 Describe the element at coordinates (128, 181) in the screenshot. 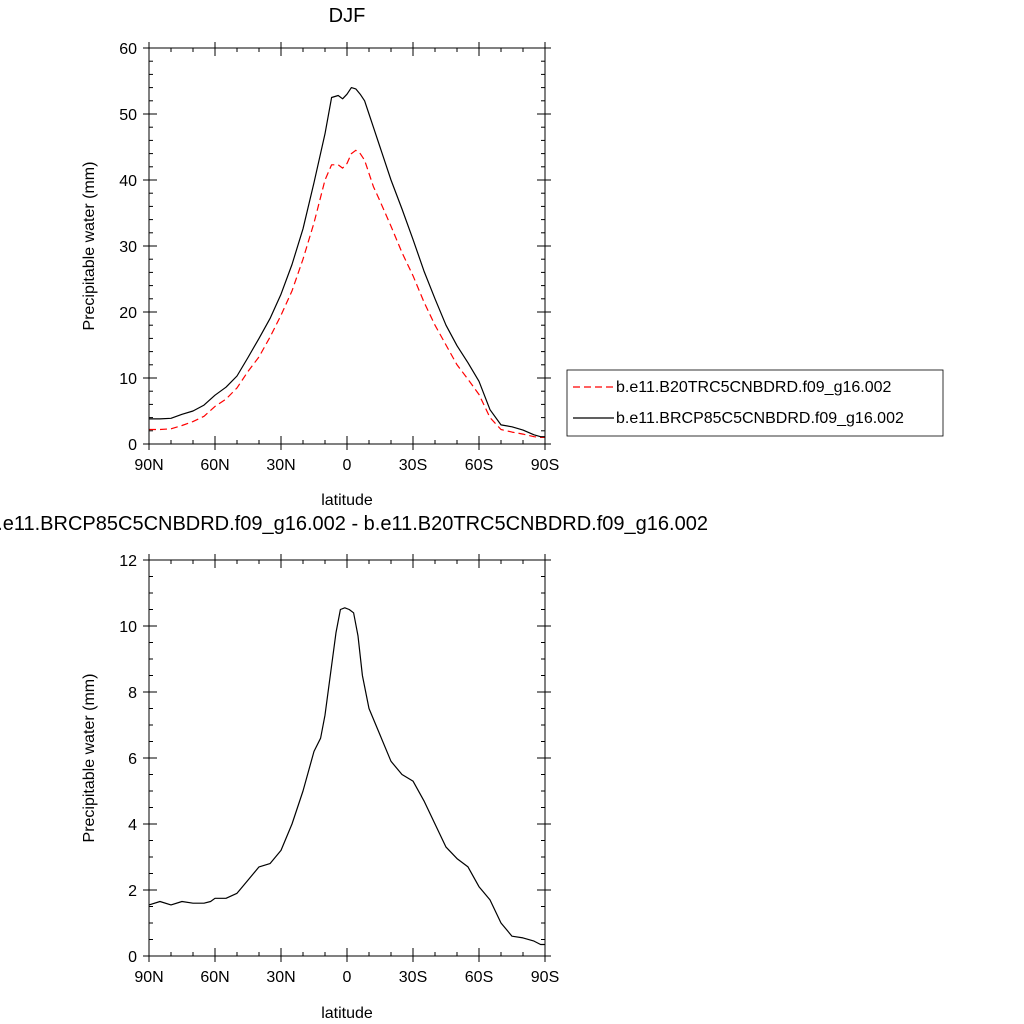

I see `y-tick-label: 40` at that location.